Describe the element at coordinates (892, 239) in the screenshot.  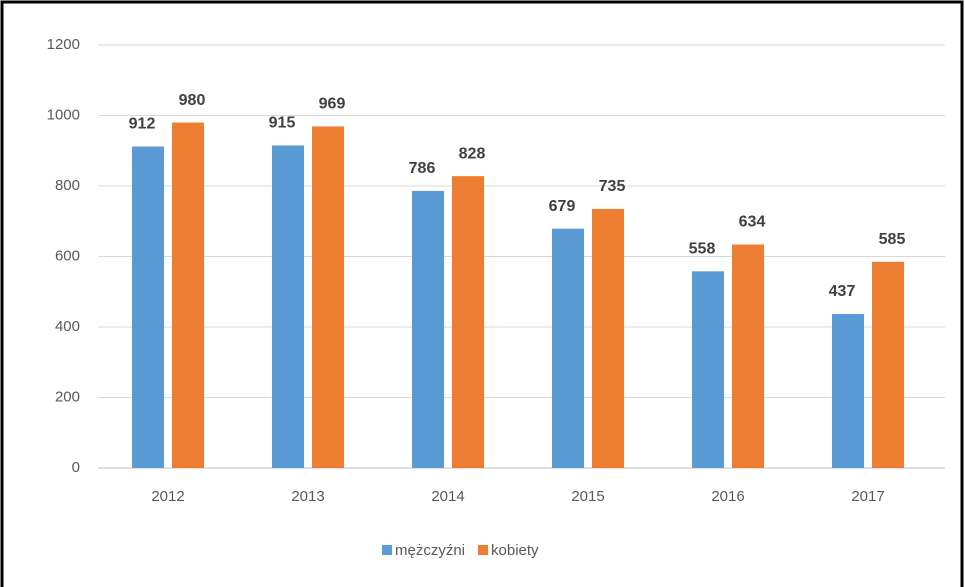
I see `data-label: 585` at that location.